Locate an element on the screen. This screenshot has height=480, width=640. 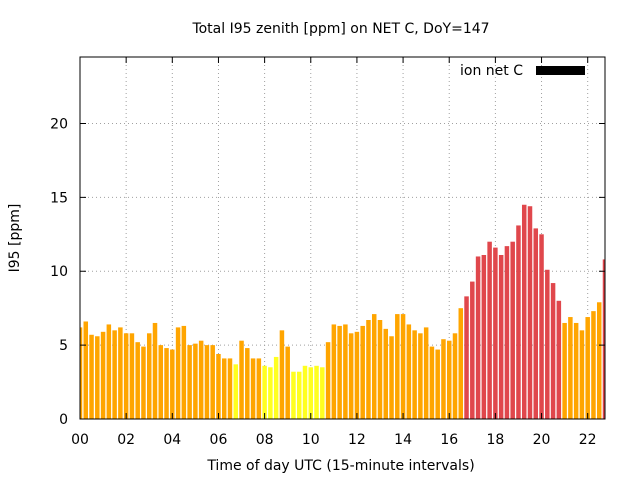
x-tick-label: 22 is located at coordinates (588, 440).